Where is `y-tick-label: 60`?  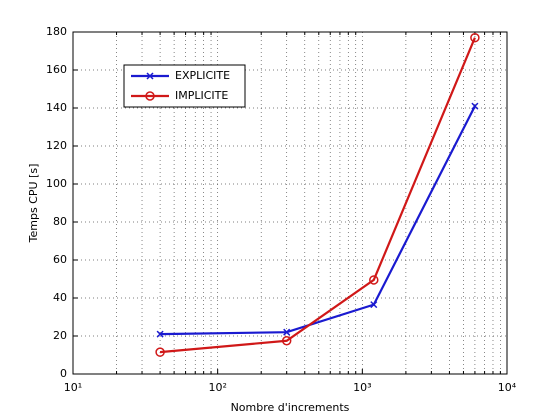
y-tick-label: 60 is located at coordinates (60, 259).